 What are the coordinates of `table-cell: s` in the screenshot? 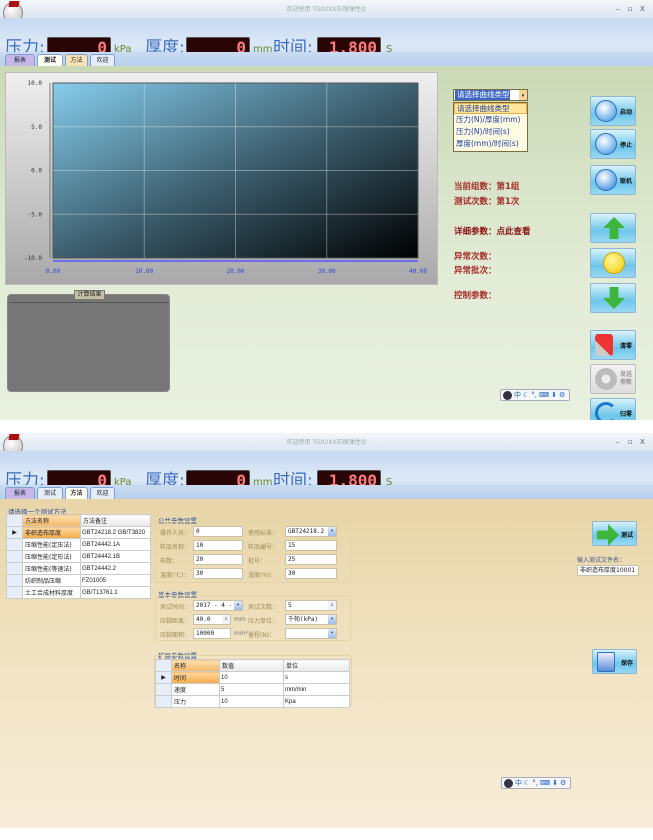 It's located at (316, 677).